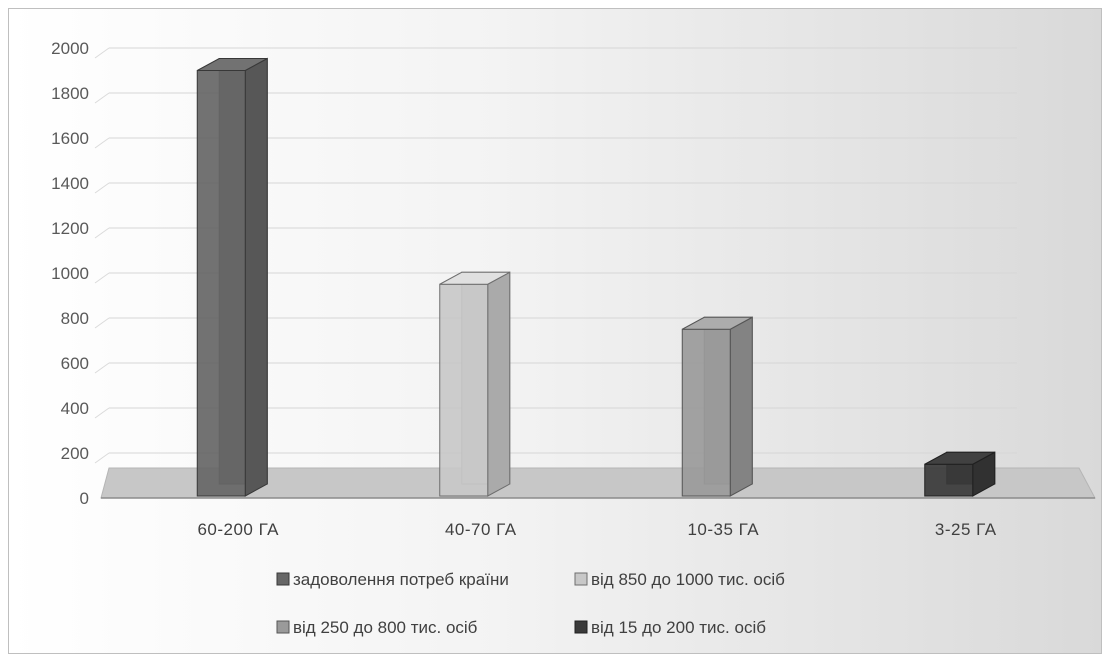  What do you see at coordinates (238, 529) in the screenshot?
I see `x-category-label: 60-200 ГА` at bounding box center [238, 529].